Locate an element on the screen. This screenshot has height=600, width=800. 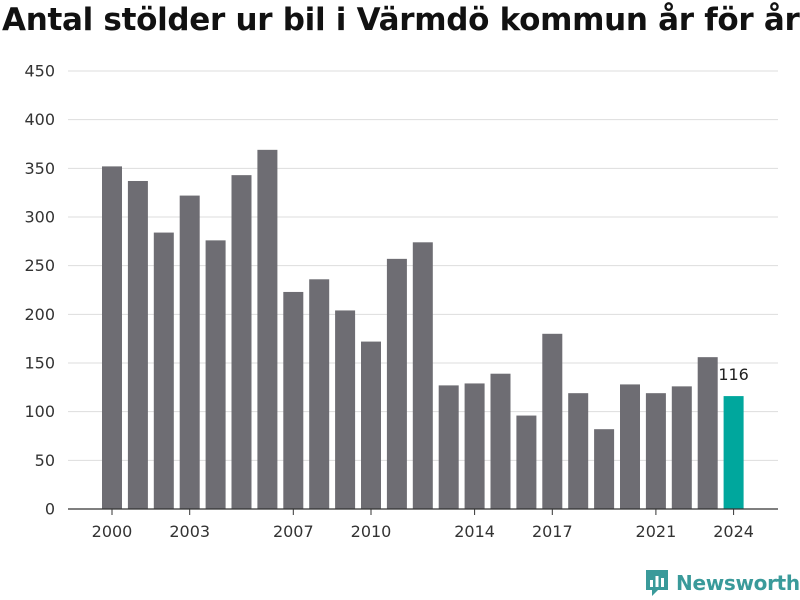
bar-2017 is located at coordinates (552, 421).